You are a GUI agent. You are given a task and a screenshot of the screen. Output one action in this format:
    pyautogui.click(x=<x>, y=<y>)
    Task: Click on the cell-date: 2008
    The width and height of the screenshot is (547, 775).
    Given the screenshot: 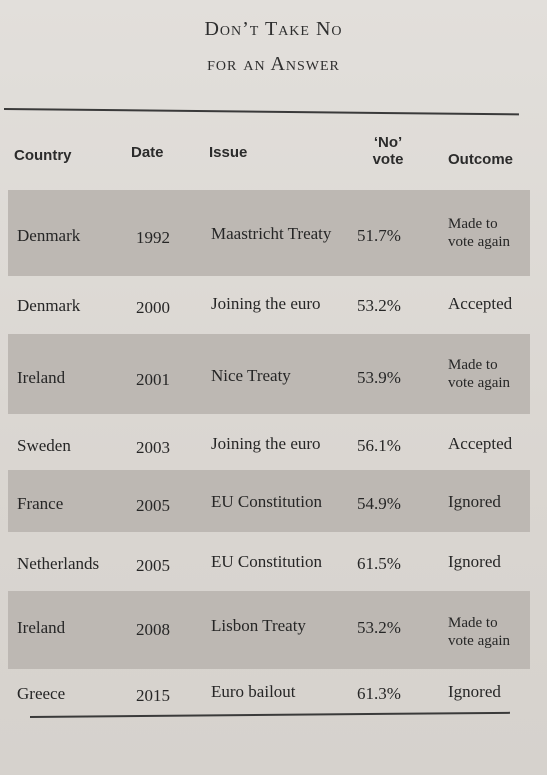 What is the action you would take?
    pyautogui.click(x=153, y=629)
    